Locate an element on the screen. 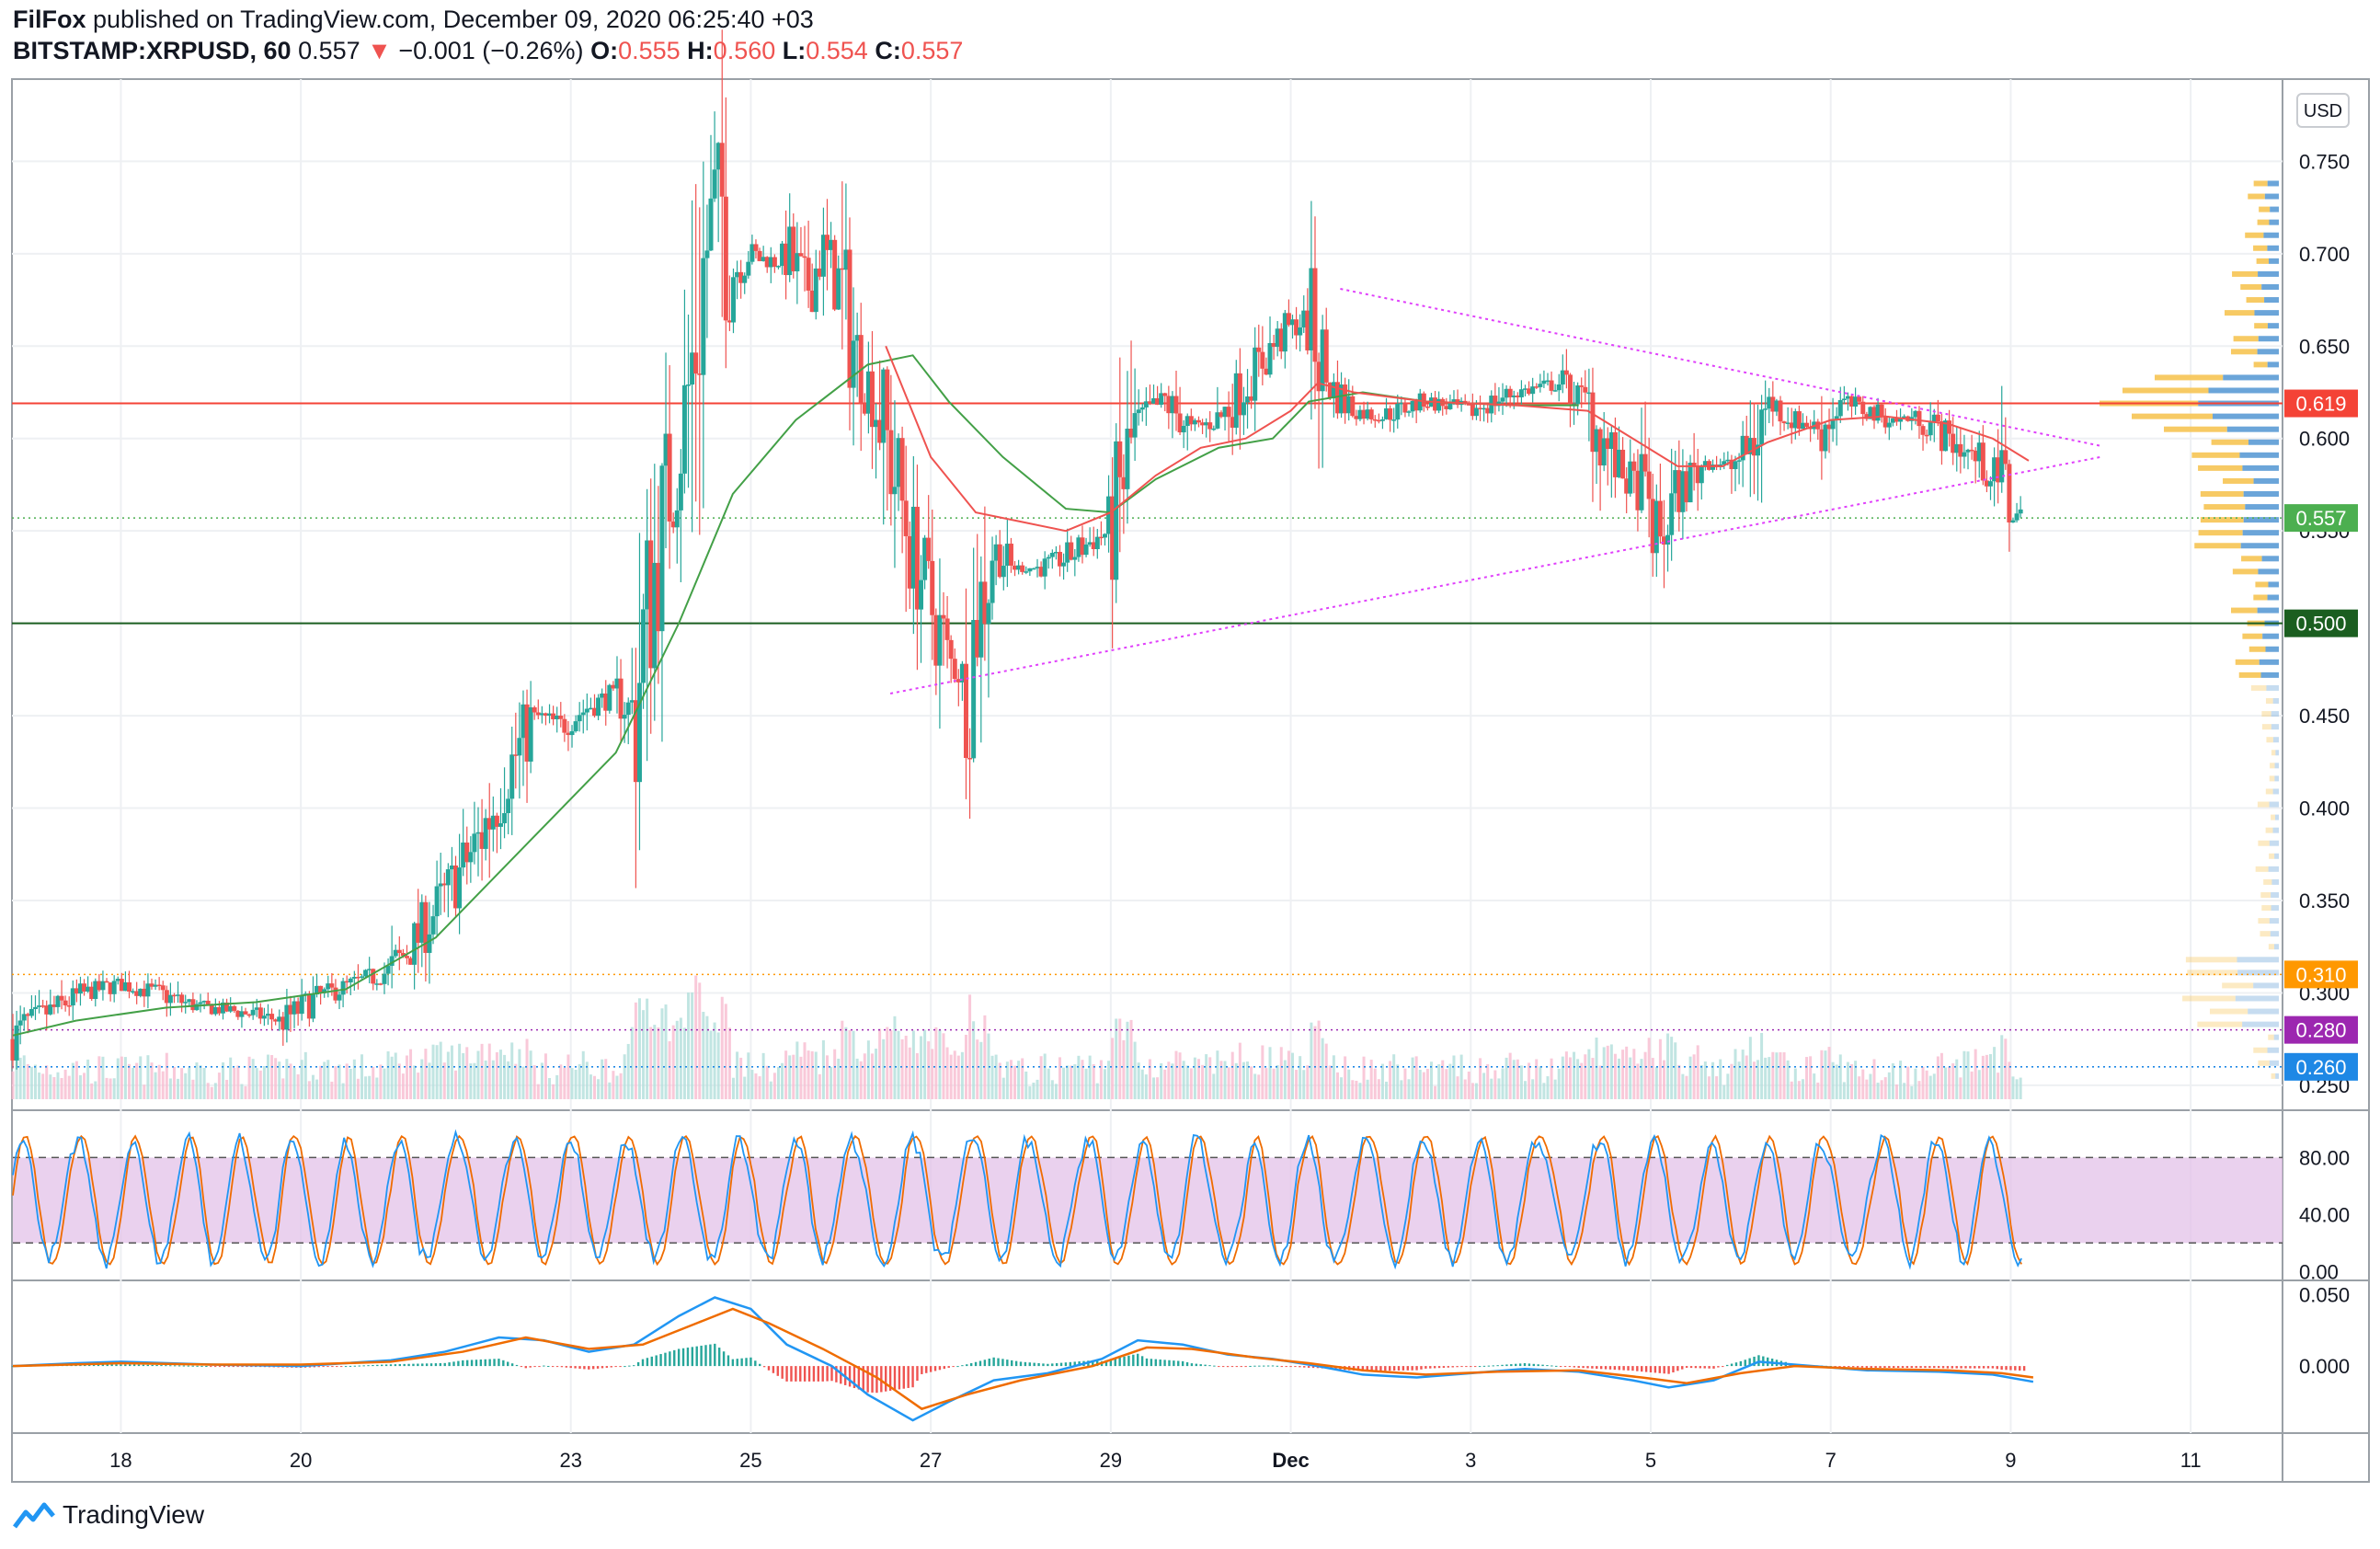  price-axis-tick: 0.350 is located at coordinates (2324, 901).